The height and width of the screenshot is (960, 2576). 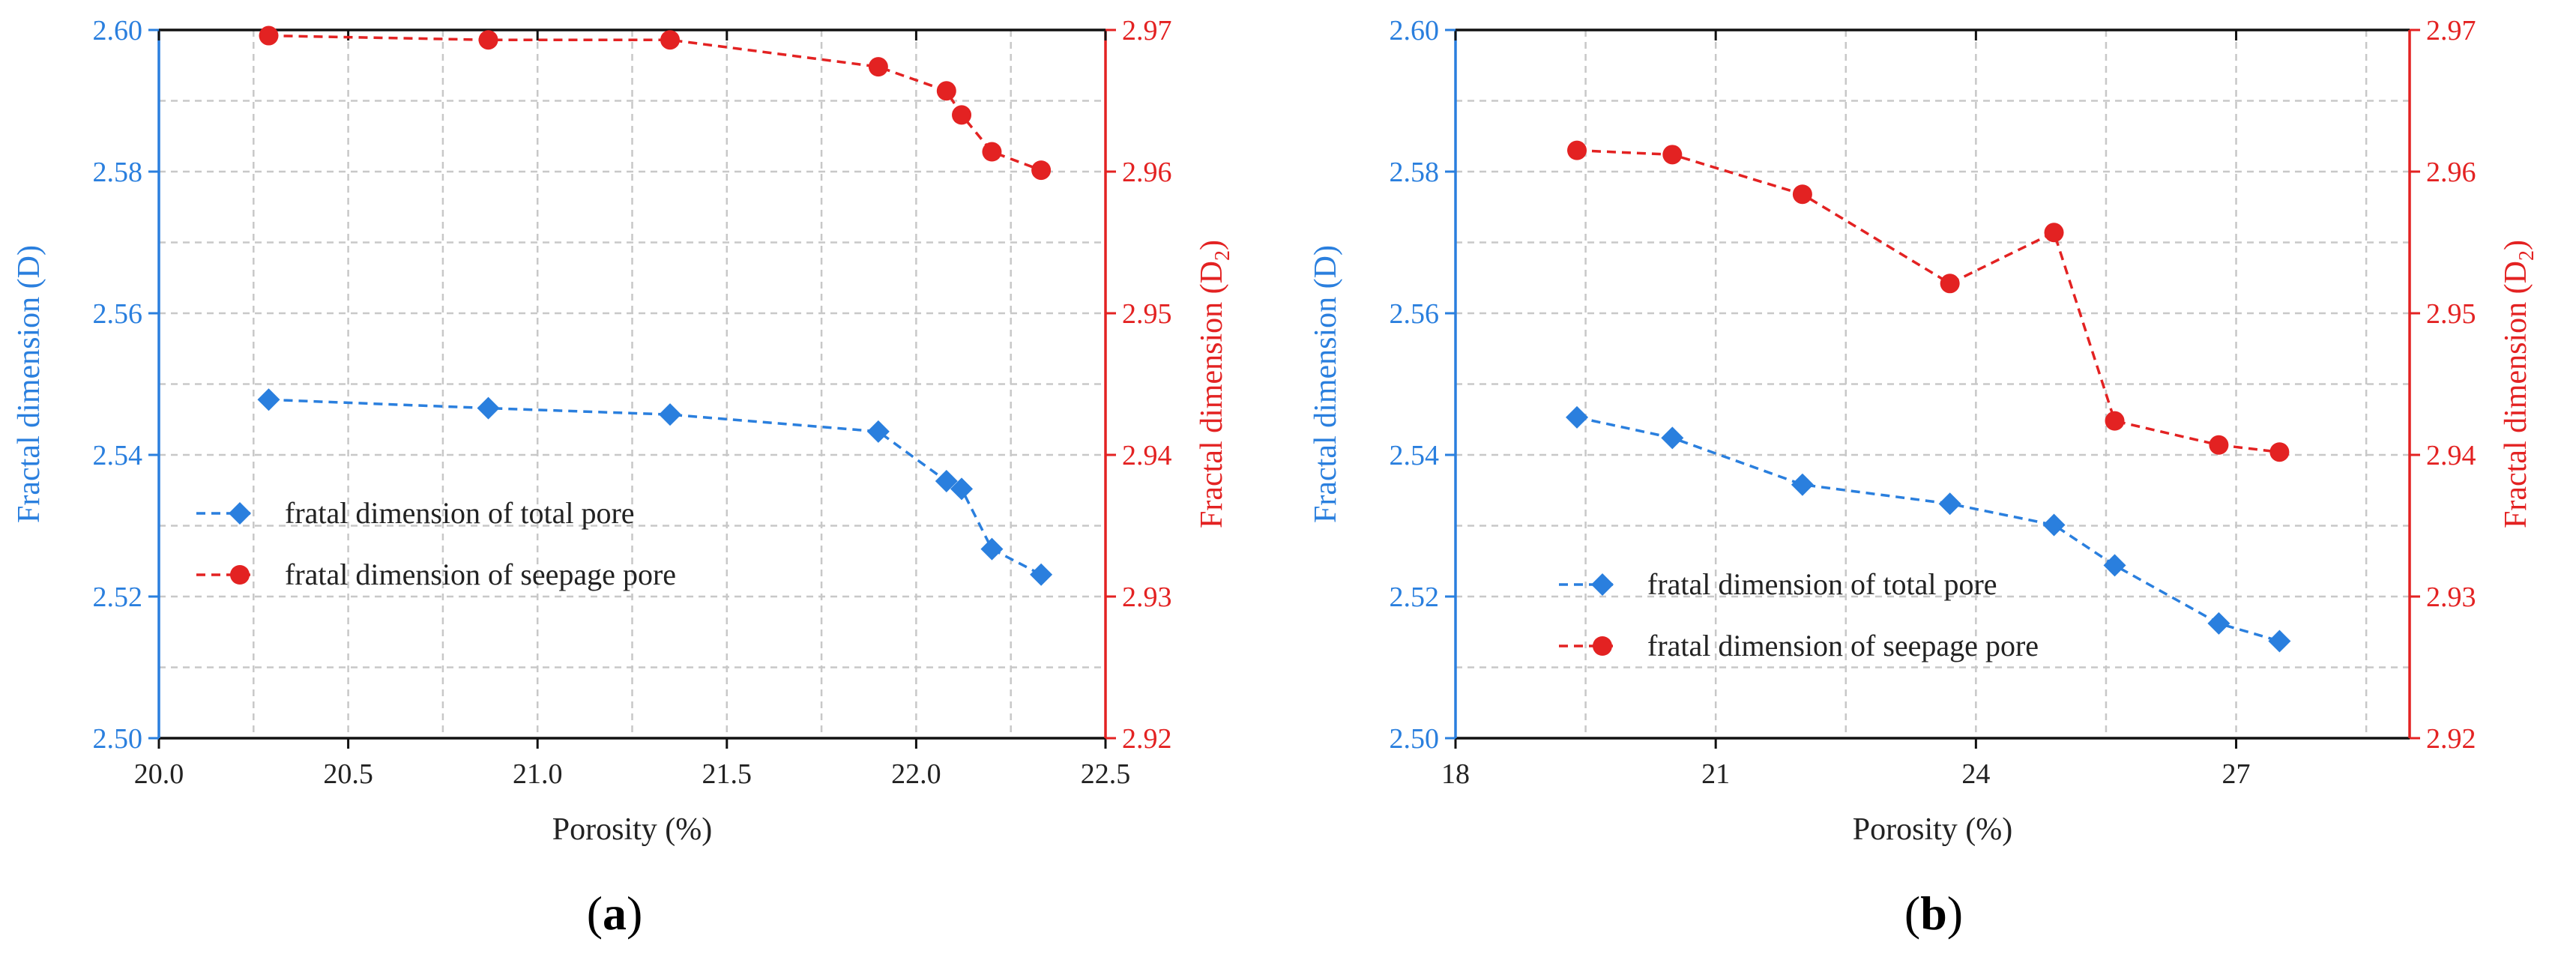 What do you see at coordinates (348, 774) in the screenshot?
I see `x-tick-label: 20.5` at bounding box center [348, 774].